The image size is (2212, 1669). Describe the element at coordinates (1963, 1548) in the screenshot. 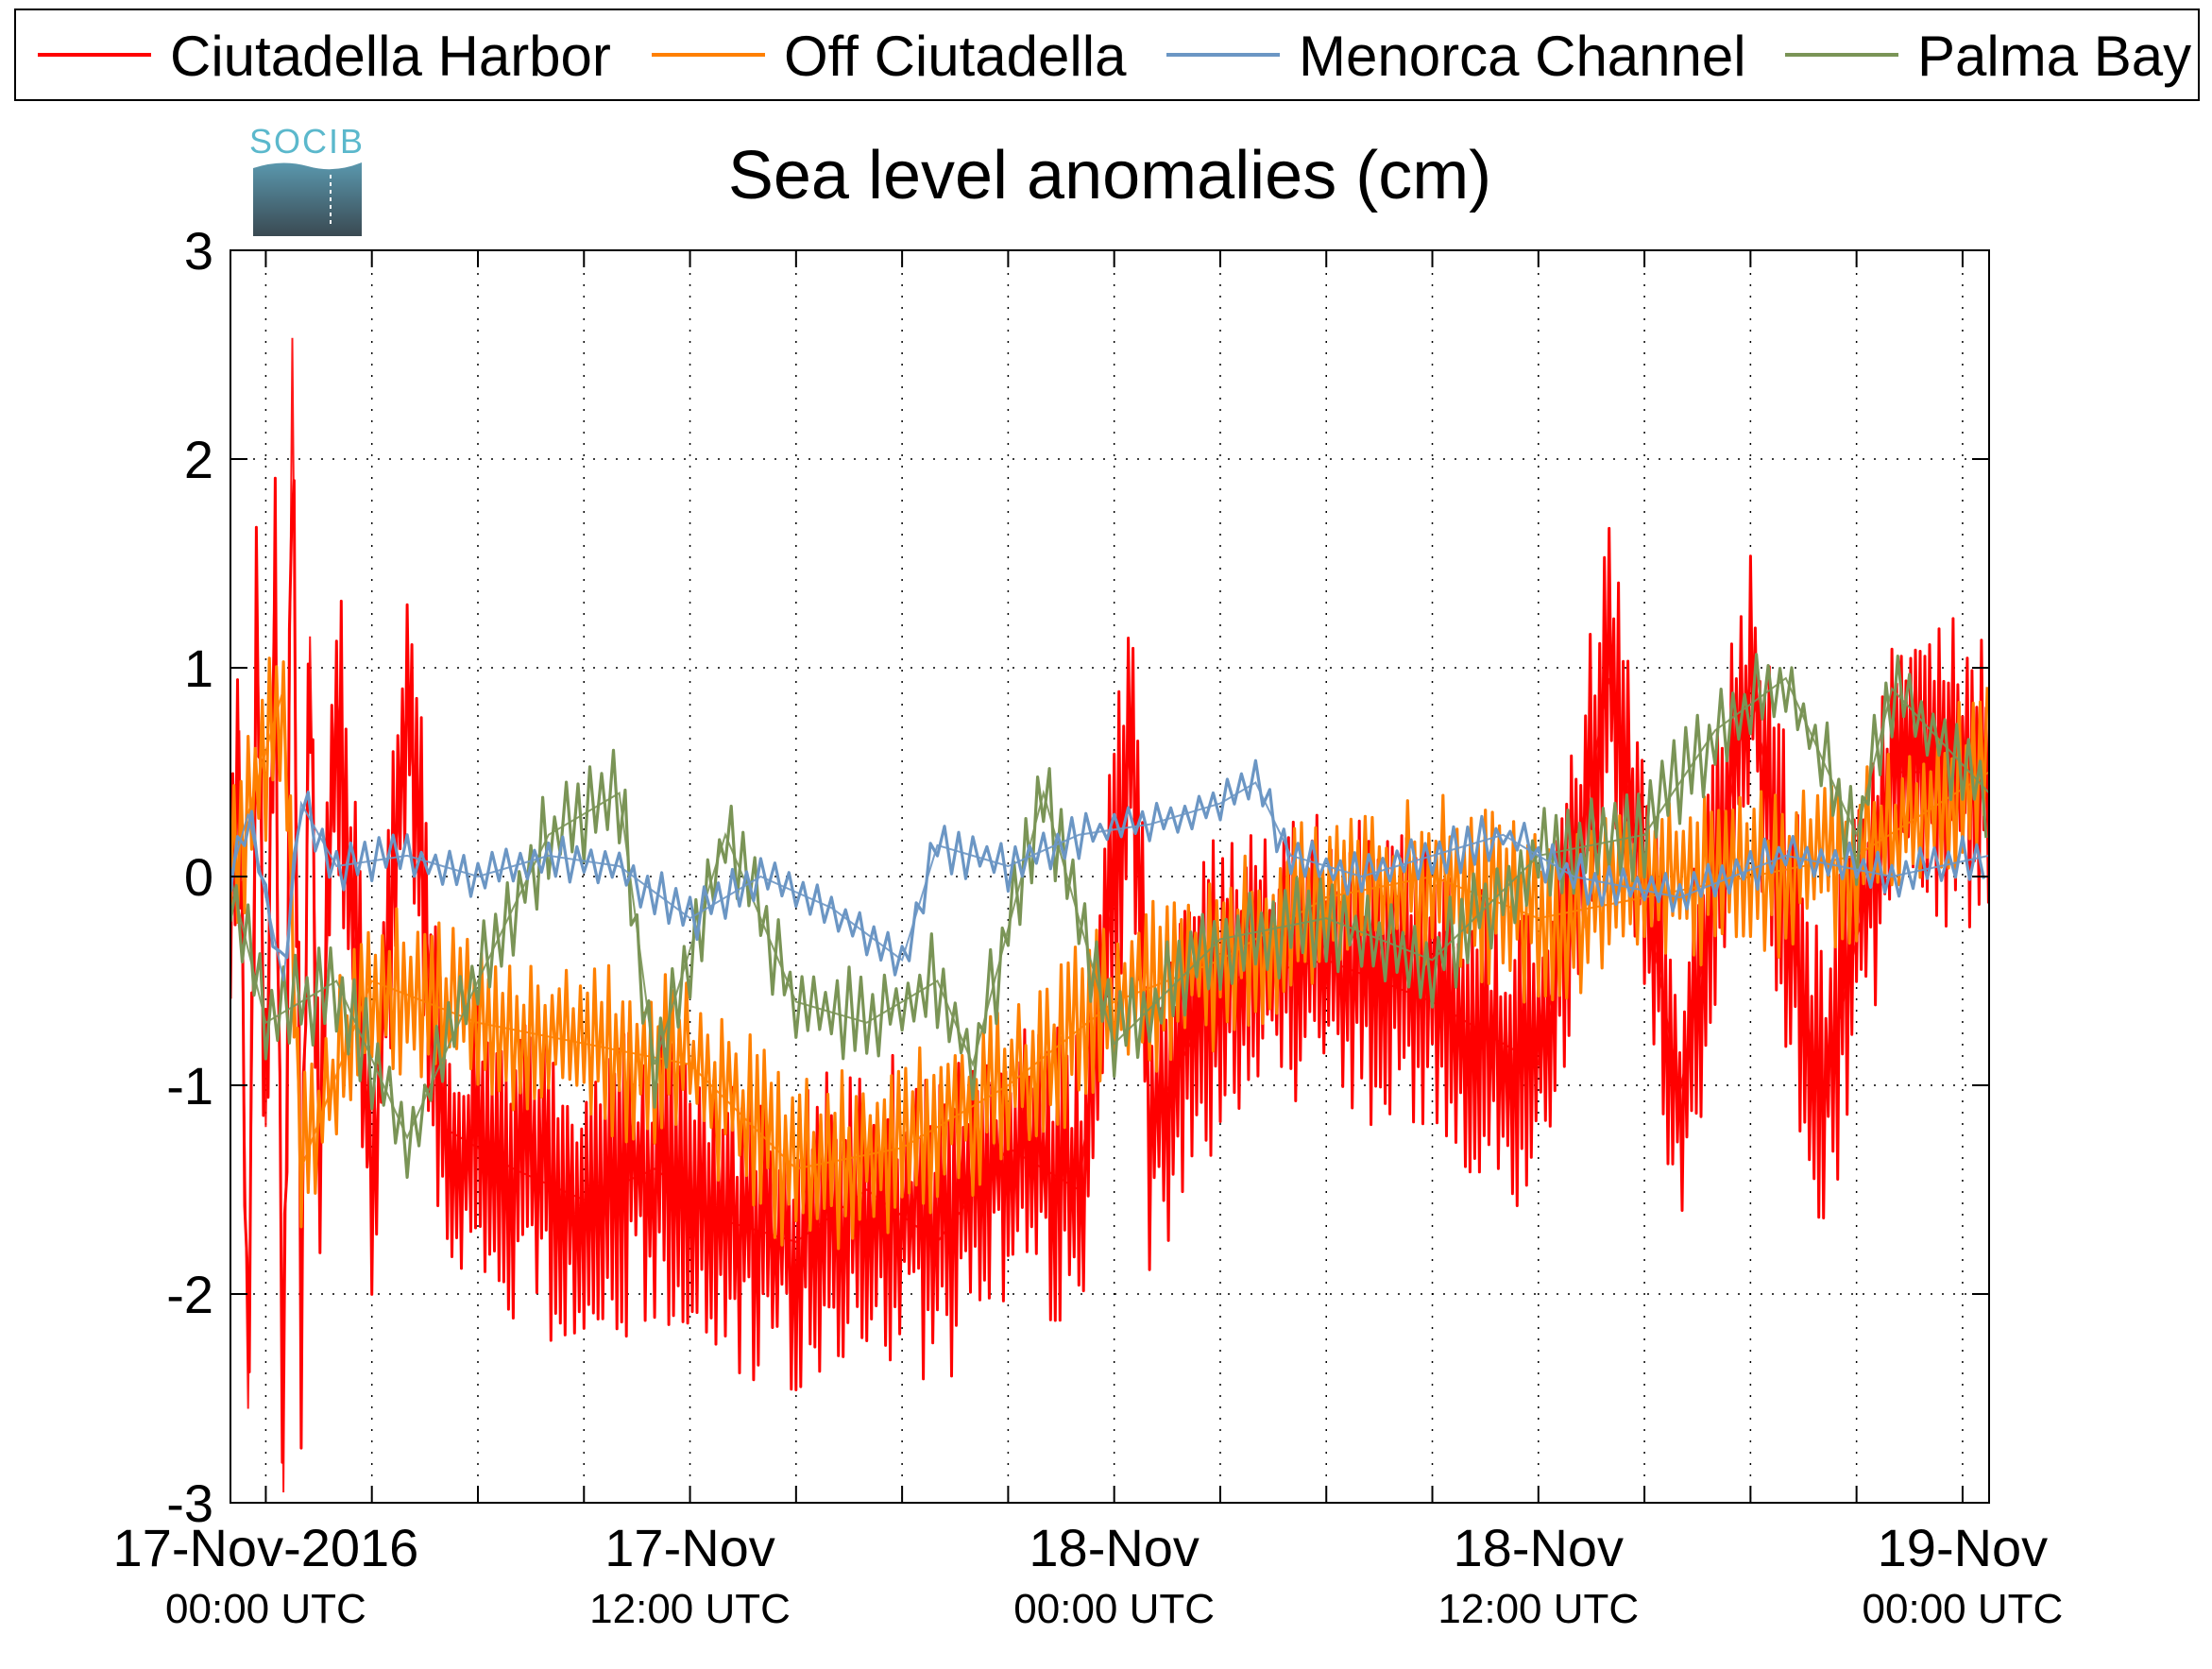

I see `x-tick-label: 19-Nov` at that location.